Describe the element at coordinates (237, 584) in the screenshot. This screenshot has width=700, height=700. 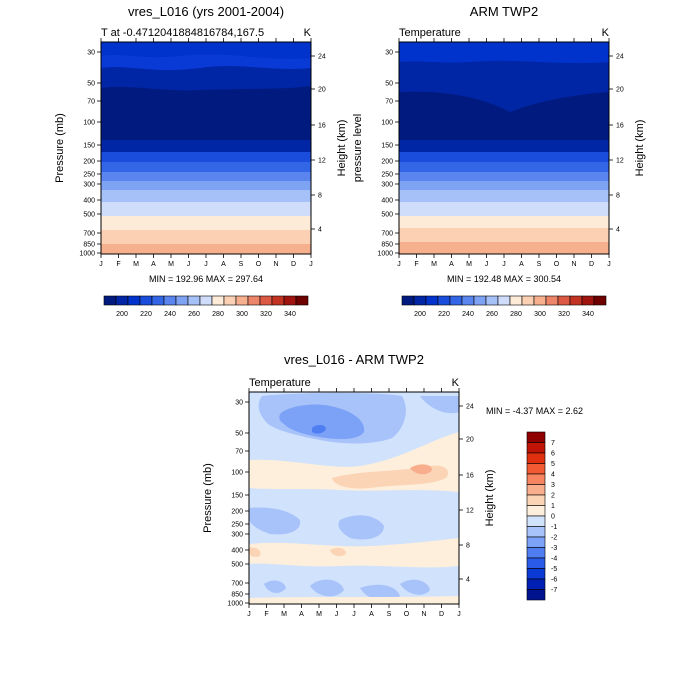
I see `y-tick-label: 700` at that location.